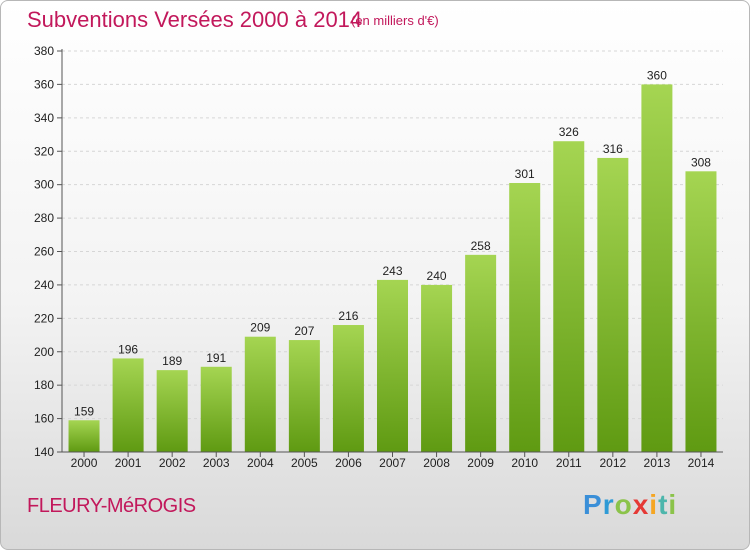  Describe the element at coordinates (623, 504) in the screenshot. I see `logo-letter: o` at that location.